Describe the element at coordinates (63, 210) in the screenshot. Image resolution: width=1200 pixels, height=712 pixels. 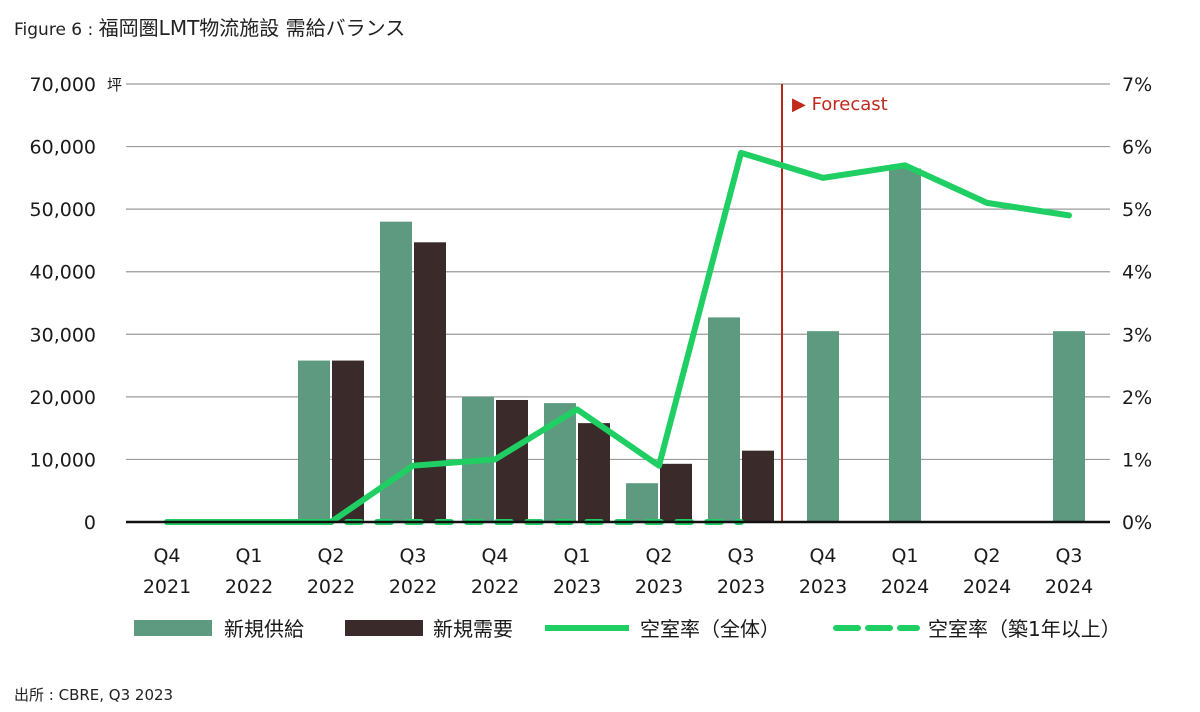
I see `y-tick-label: 50,000` at that location.